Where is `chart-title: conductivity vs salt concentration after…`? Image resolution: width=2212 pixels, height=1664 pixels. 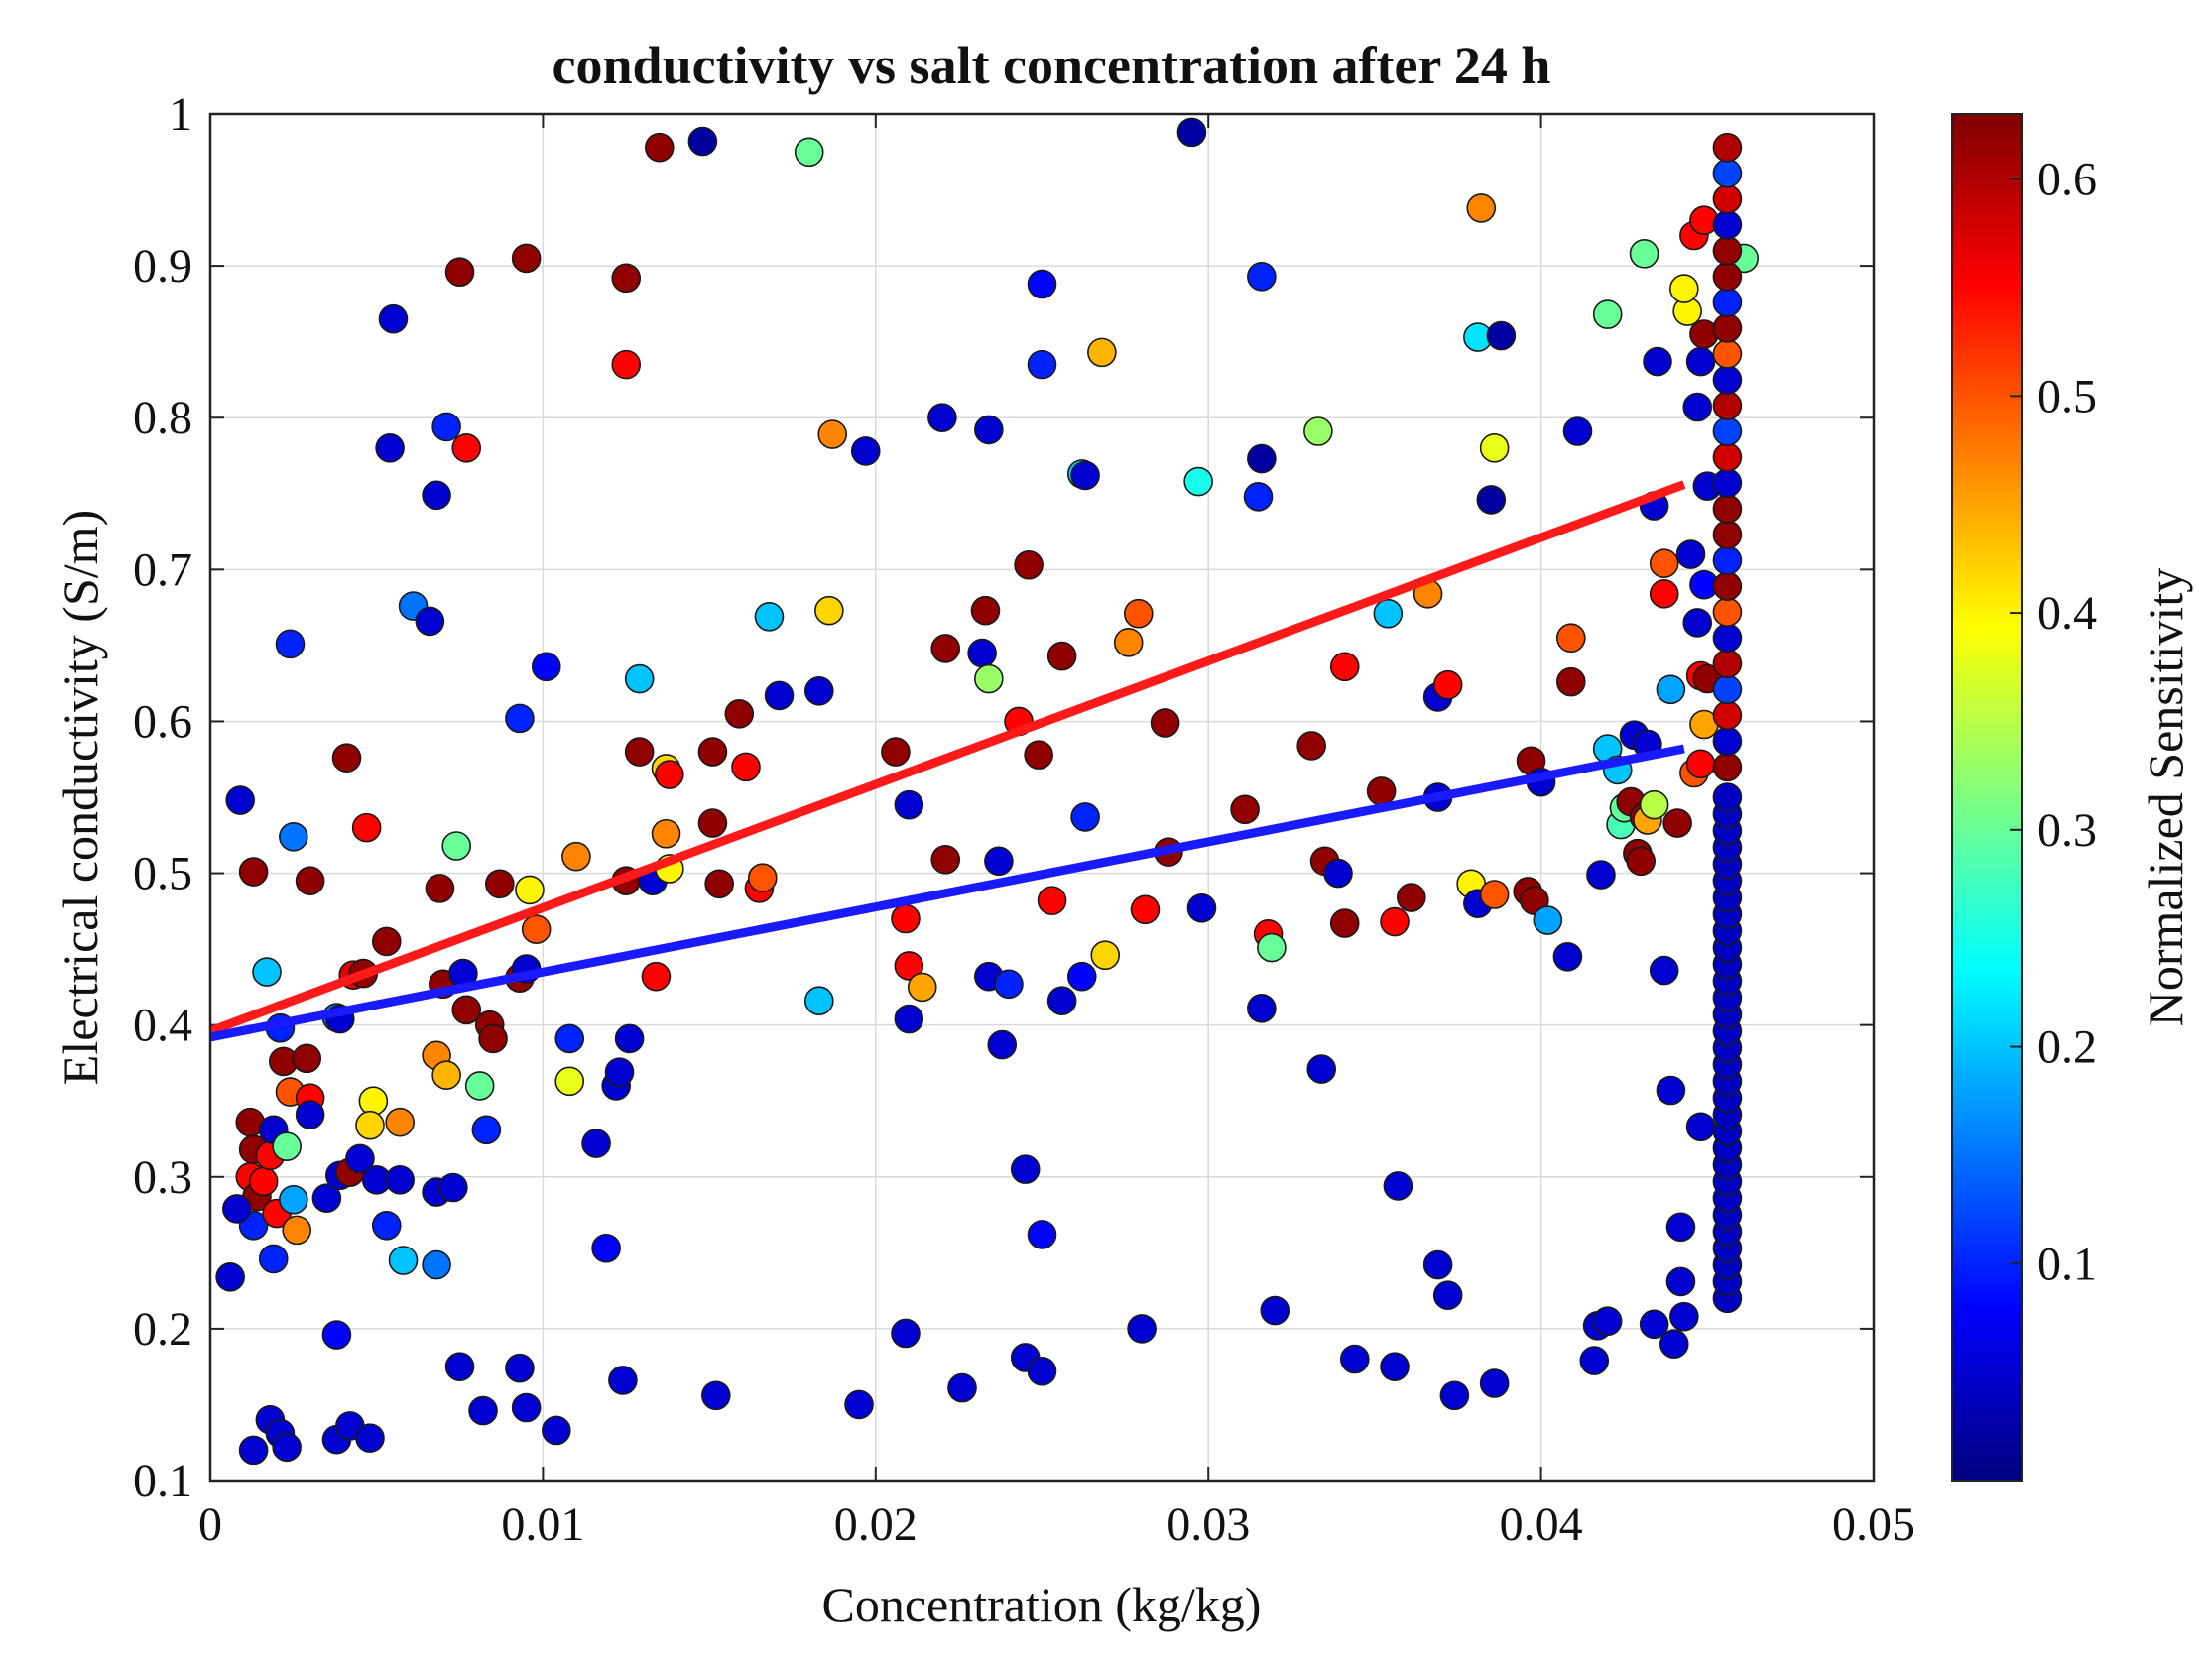
chart-title: conductivity vs salt concentration after… is located at coordinates (1052, 65).